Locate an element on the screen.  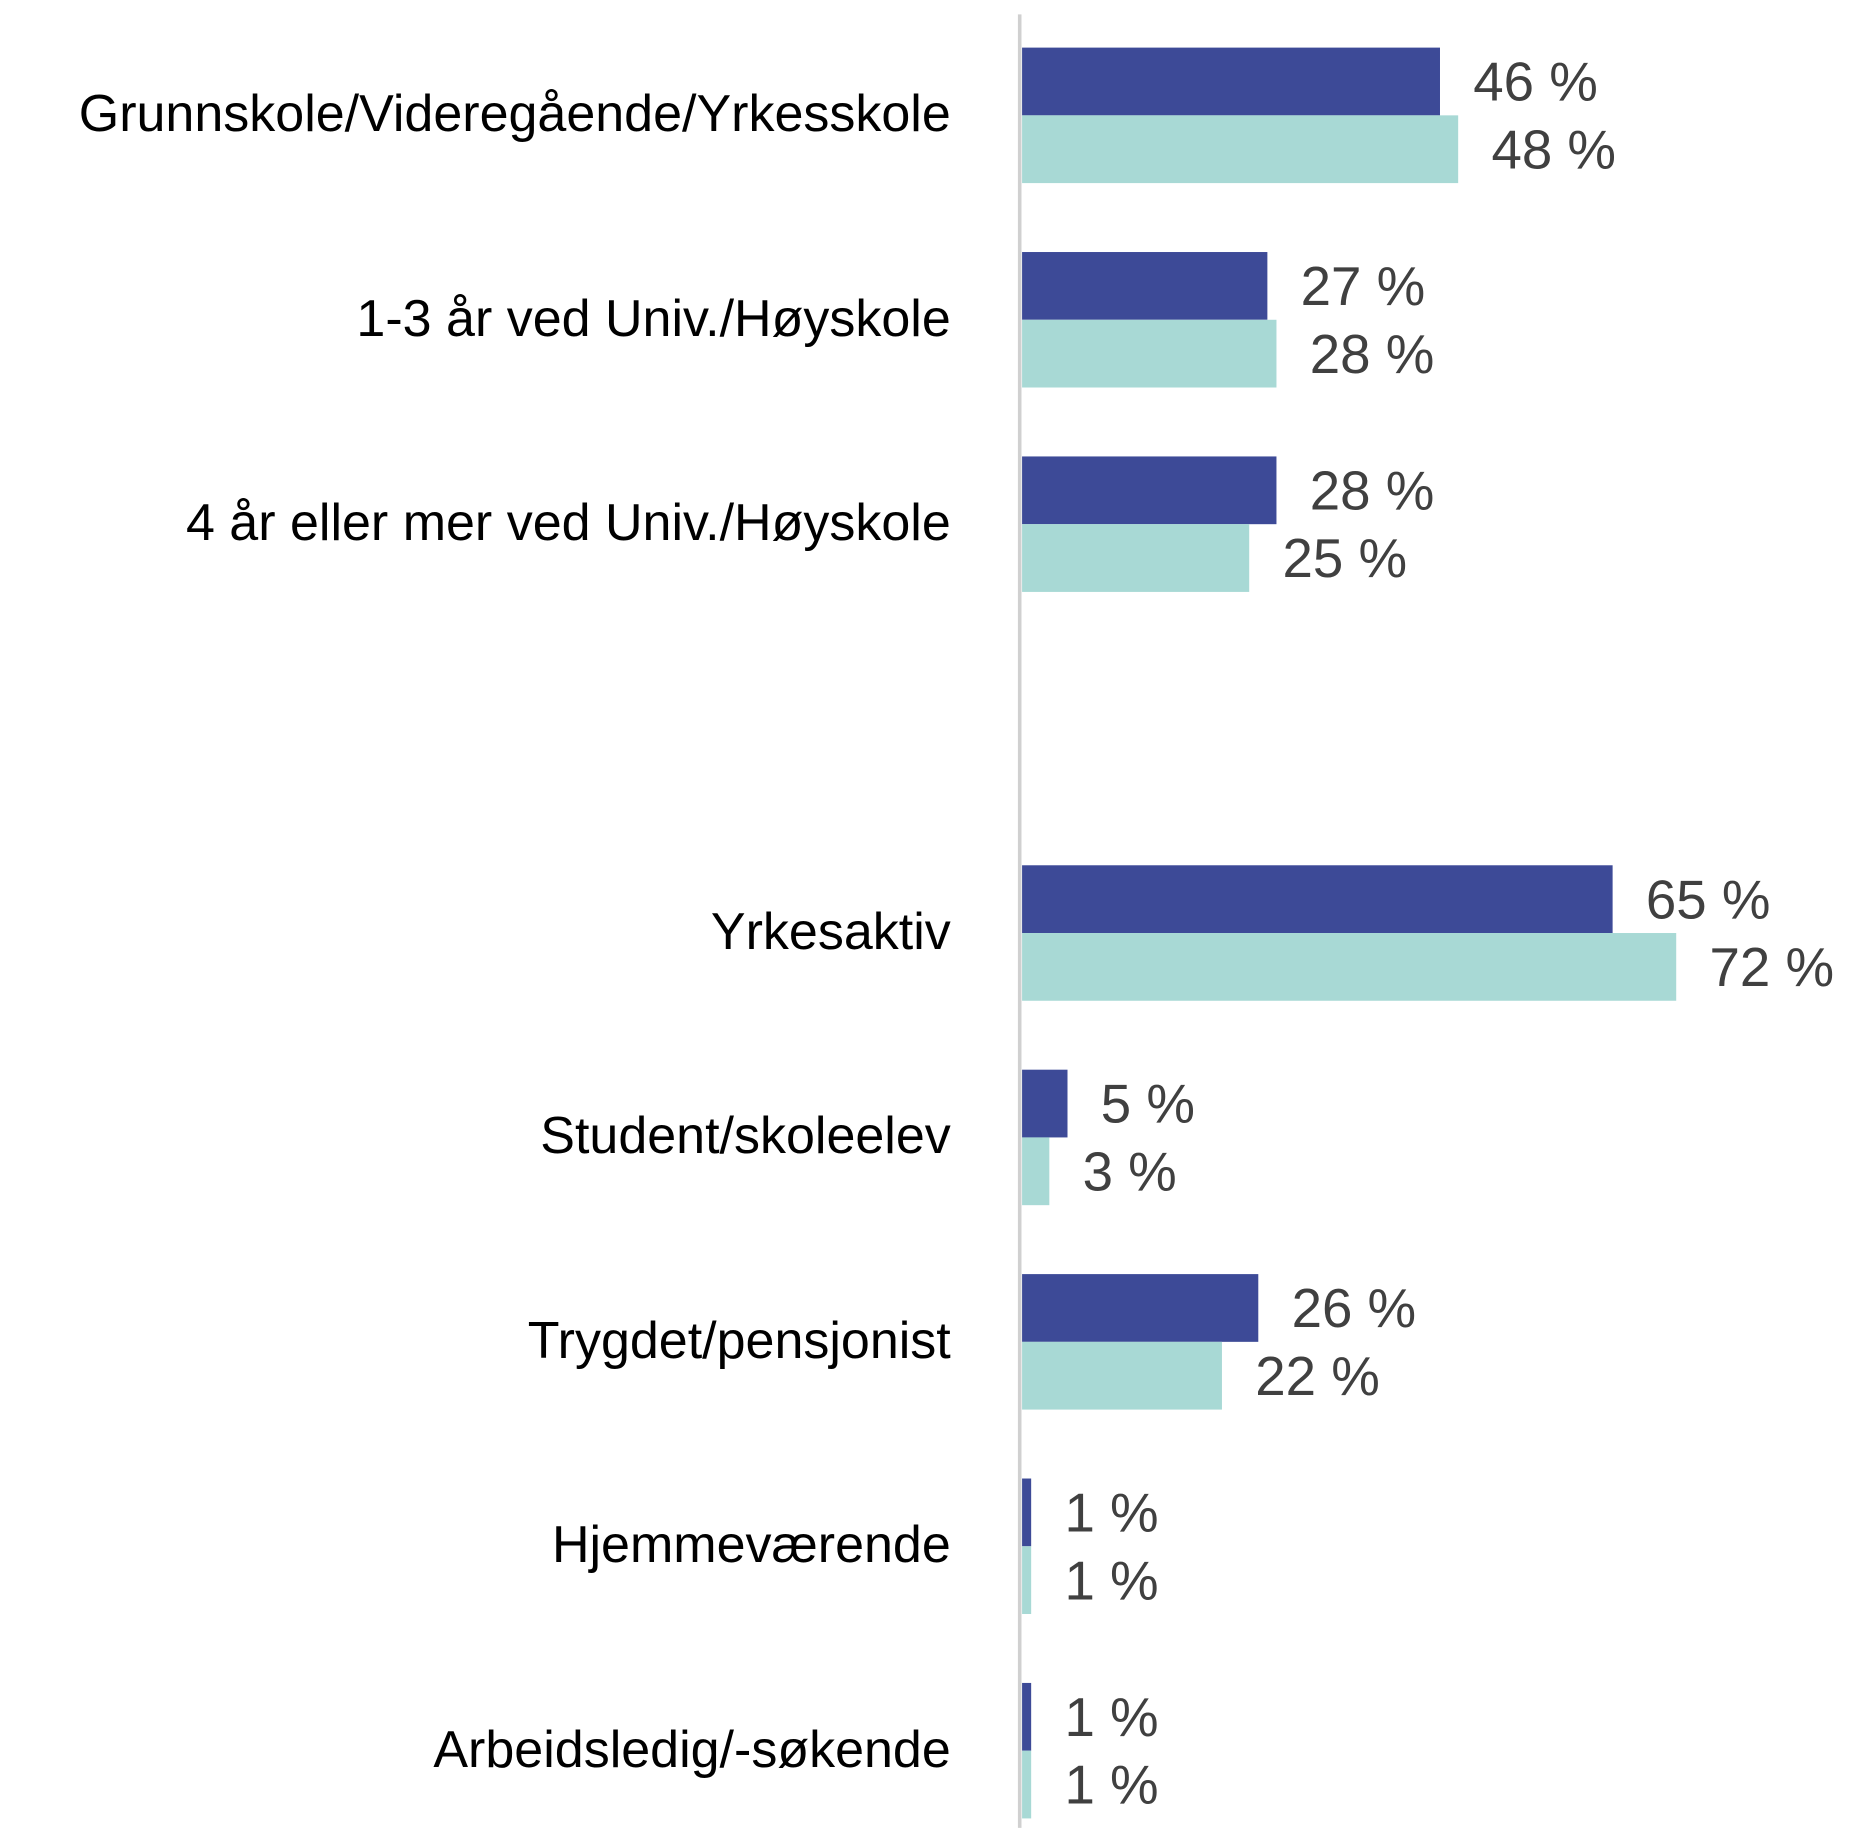
category-text: Arbeidsledig/-søkende is located at coordinates (692, 1749).